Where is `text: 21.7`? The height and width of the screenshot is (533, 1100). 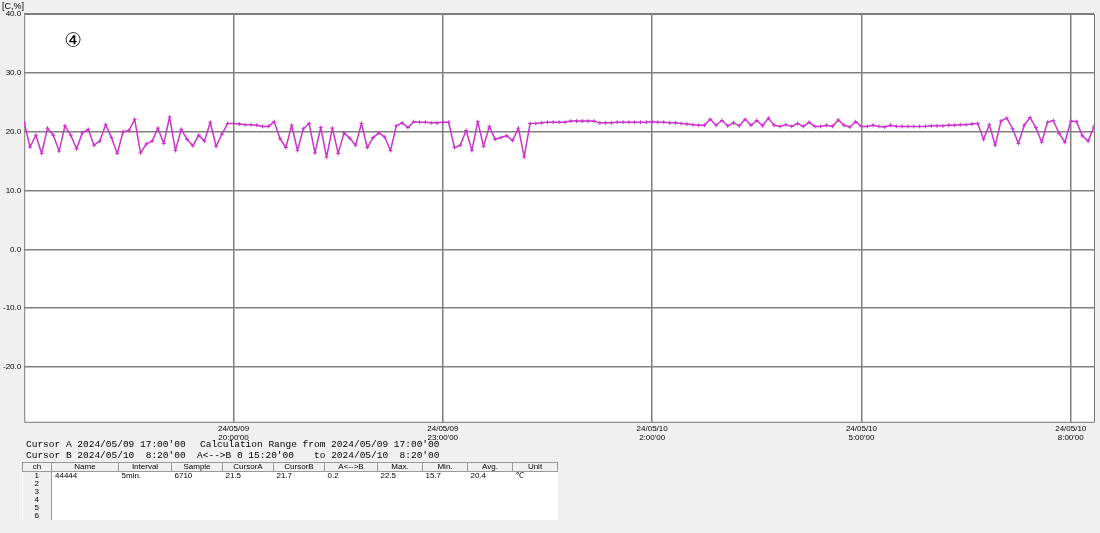 text: 21.7 is located at coordinates (284, 475).